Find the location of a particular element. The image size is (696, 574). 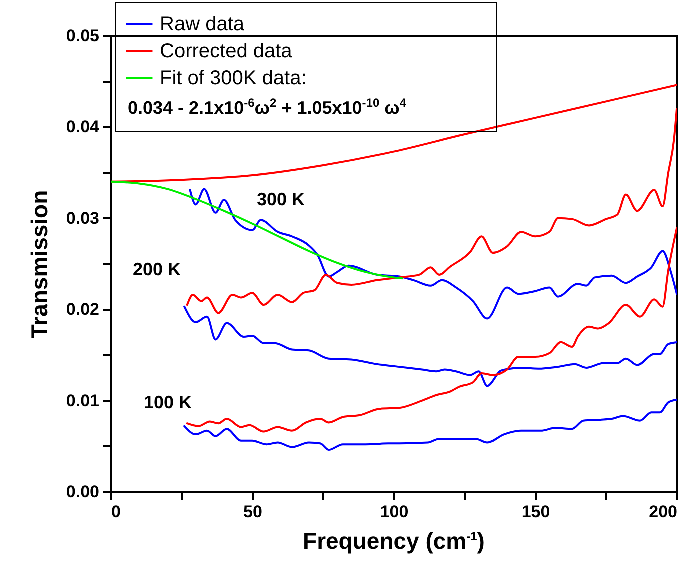

x-tick-label: 100 is located at coordinates (394, 512).